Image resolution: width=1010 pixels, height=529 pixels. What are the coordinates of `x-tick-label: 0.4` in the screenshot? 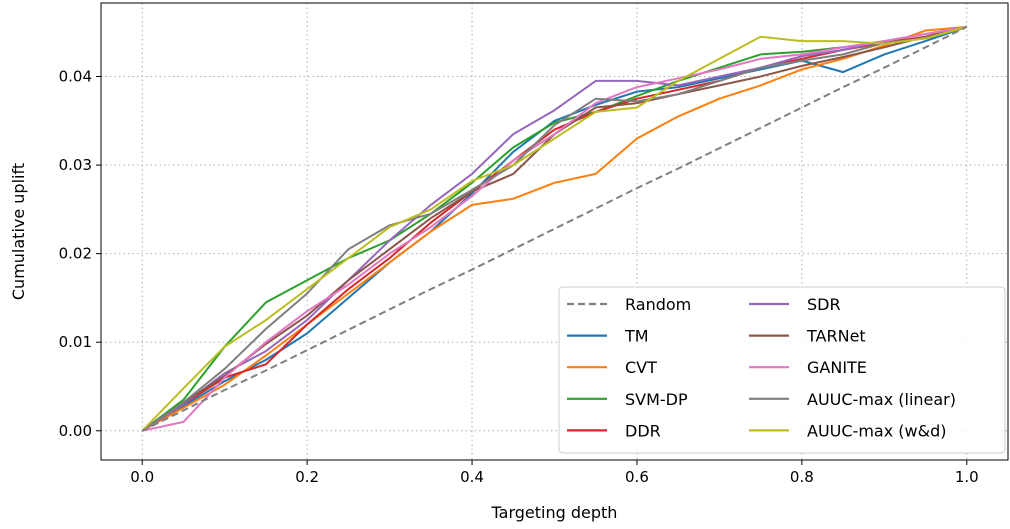 It's located at (472, 477).